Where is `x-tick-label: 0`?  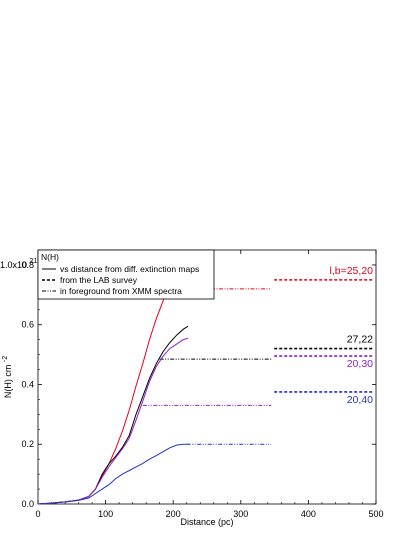
x-tick-label: 0 is located at coordinates (37, 514).